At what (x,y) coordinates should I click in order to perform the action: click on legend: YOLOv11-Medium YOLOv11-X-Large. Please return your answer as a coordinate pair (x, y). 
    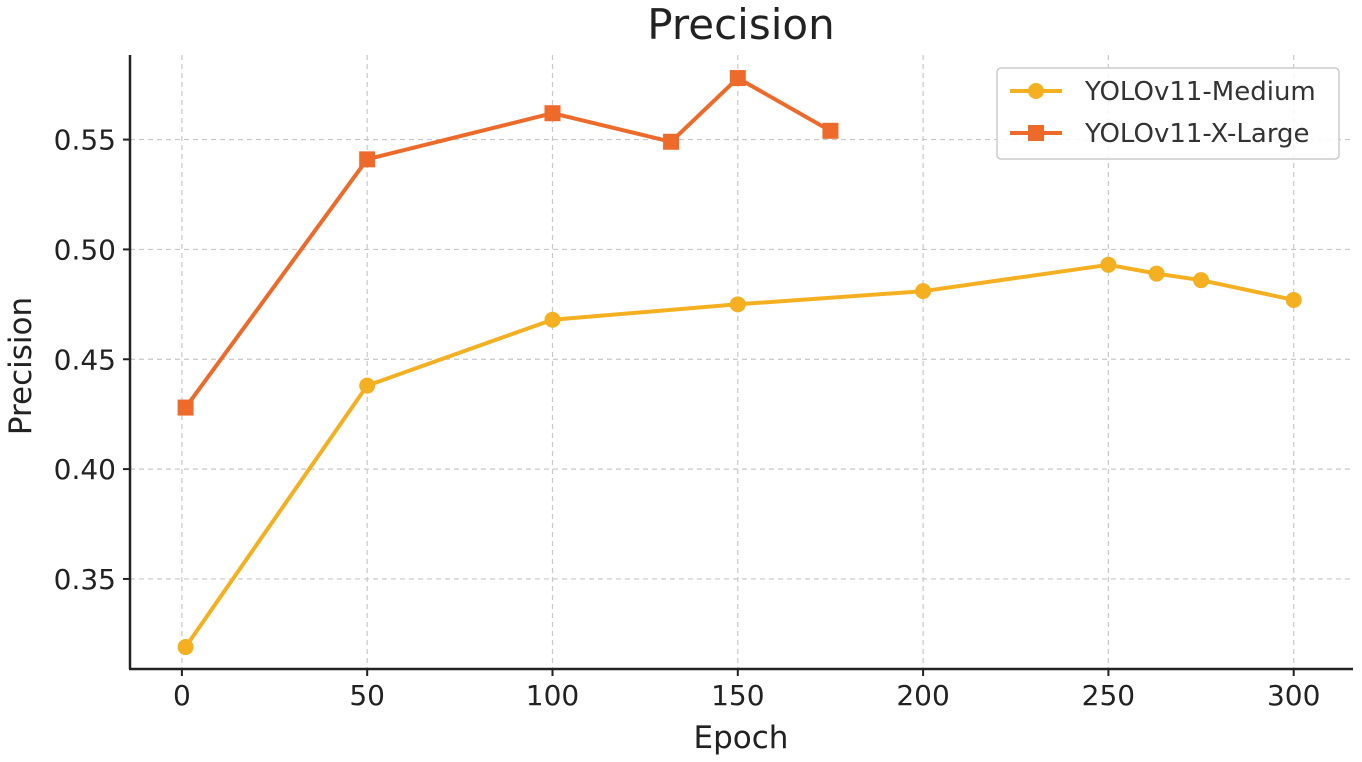
    Looking at the image, I should click on (1168, 113).